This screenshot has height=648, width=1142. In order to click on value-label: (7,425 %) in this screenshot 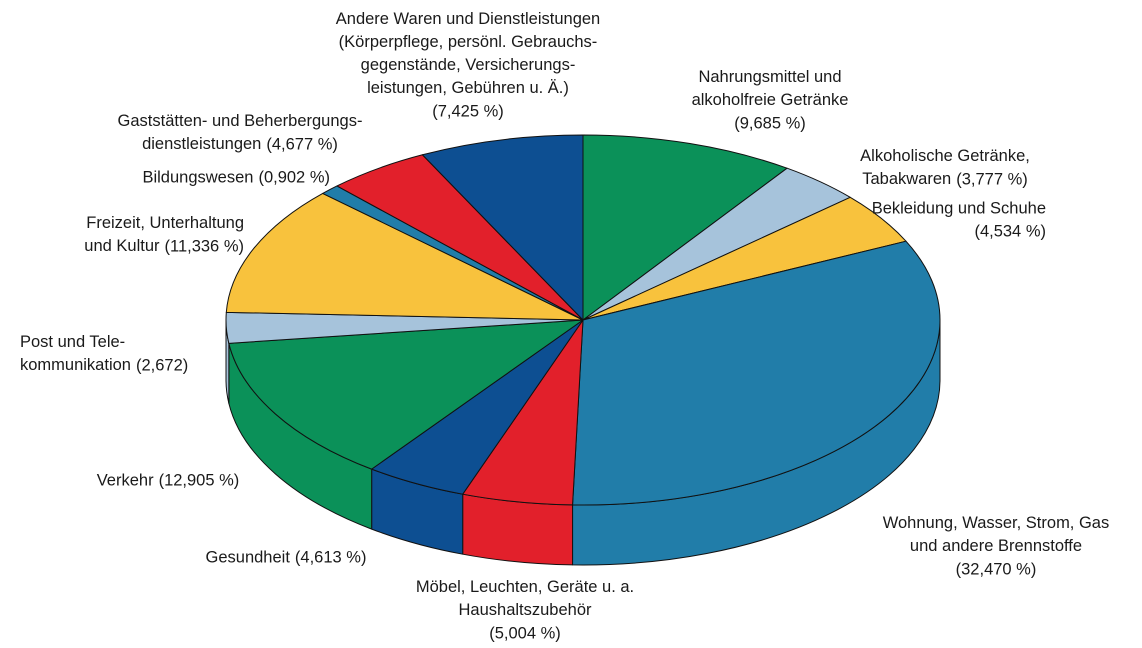, I will do `click(468, 111)`.